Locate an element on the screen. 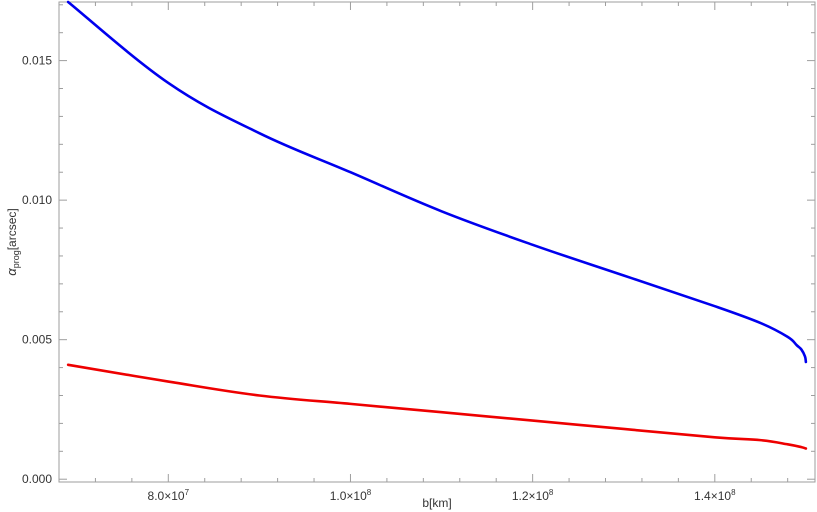 The width and height of the screenshot is (817, 512). x-axis-label: b[km] is located at coordinates (436, 503).